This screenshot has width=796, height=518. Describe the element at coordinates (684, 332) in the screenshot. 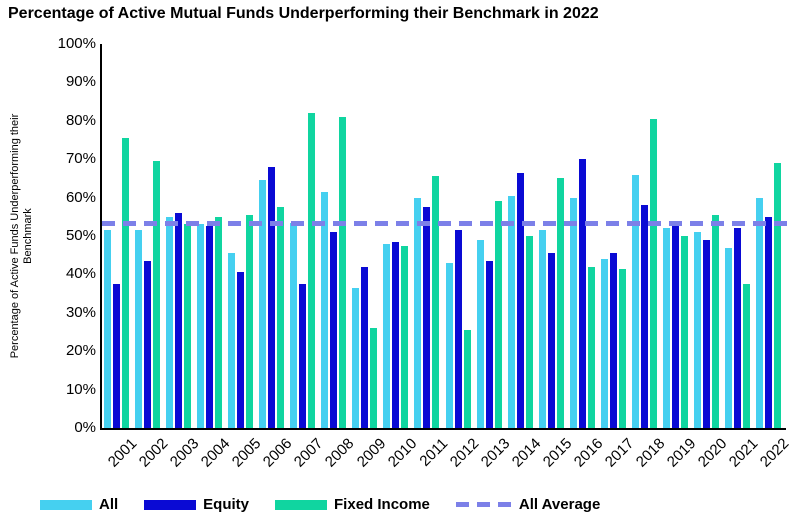

I see `bar-fixed-income-2019` at that location.